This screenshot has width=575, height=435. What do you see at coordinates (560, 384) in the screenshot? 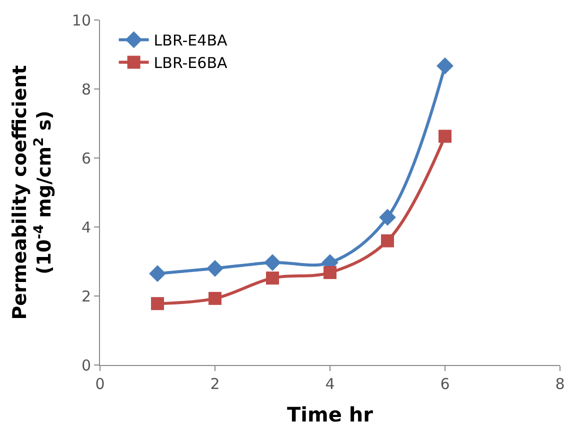
I see `x-tick-label: 8` at bounding box center [560, 384].